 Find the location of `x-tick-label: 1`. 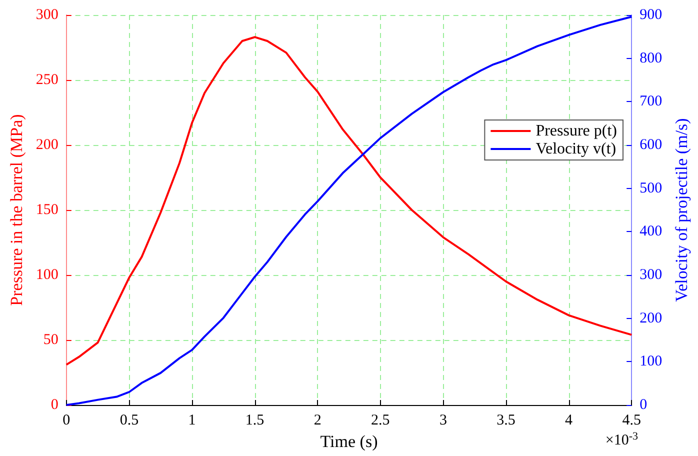

x-tick-label: 1 is located at coordinates (192, 420).